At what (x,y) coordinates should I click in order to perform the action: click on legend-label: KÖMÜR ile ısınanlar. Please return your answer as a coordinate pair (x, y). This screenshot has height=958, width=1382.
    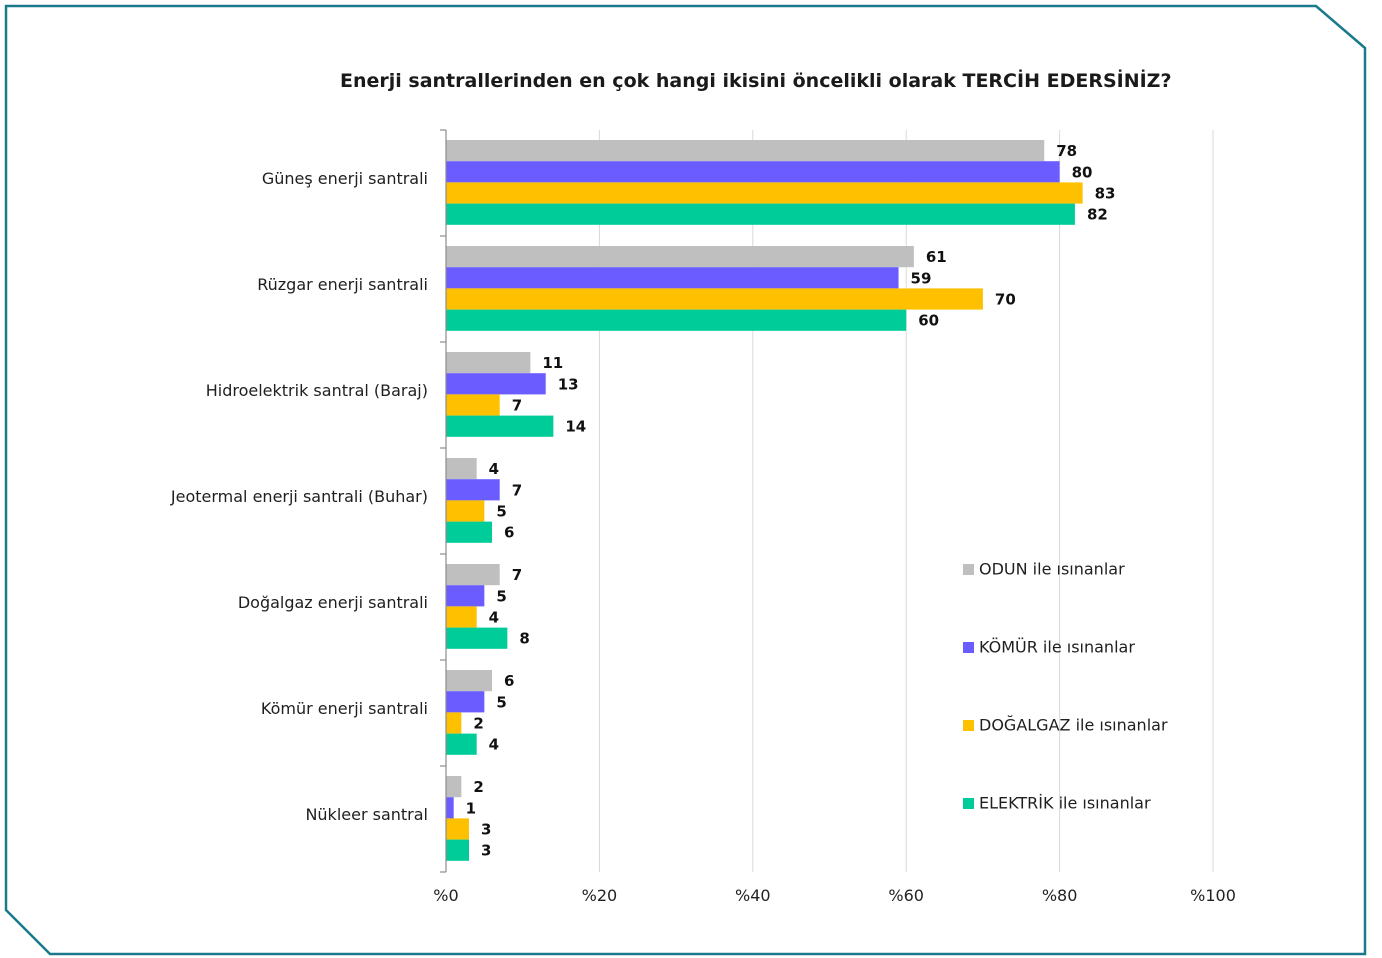
    Looking at the image, I should click on (1057, 647).